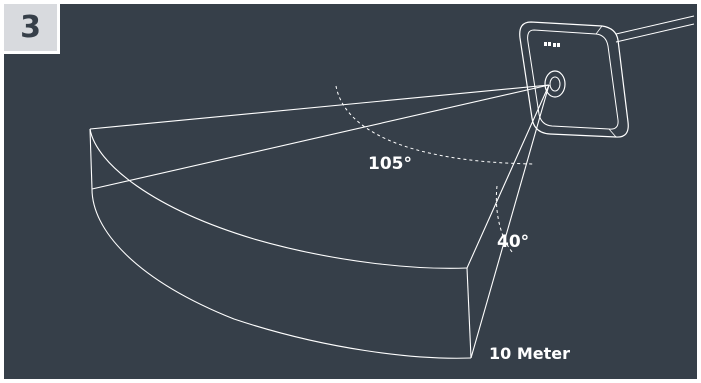 The height and width of the screenshot is (383, 701). I want to click on motion-sensor-device, so click(574, 79).